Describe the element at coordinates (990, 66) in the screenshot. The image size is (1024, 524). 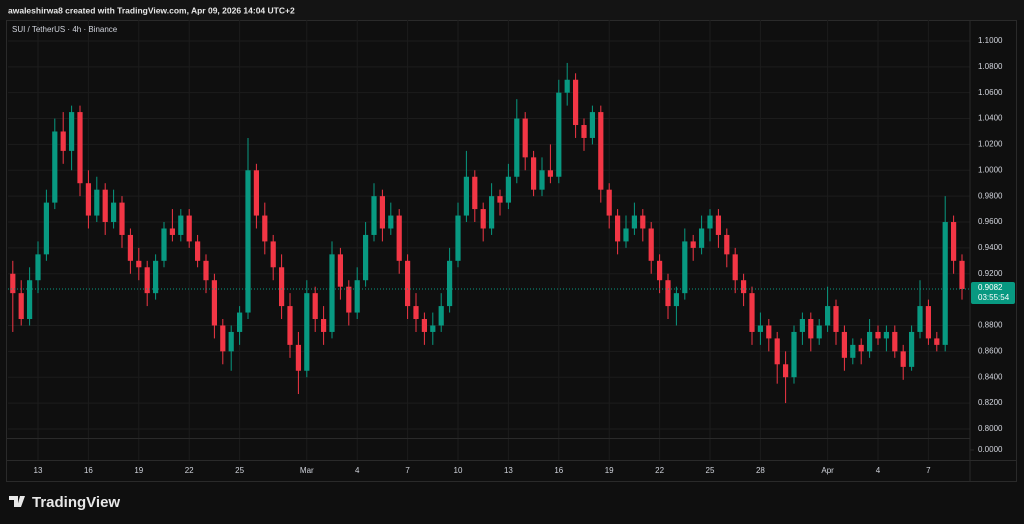
I see `y-tick-label: 1.0800` at that location.